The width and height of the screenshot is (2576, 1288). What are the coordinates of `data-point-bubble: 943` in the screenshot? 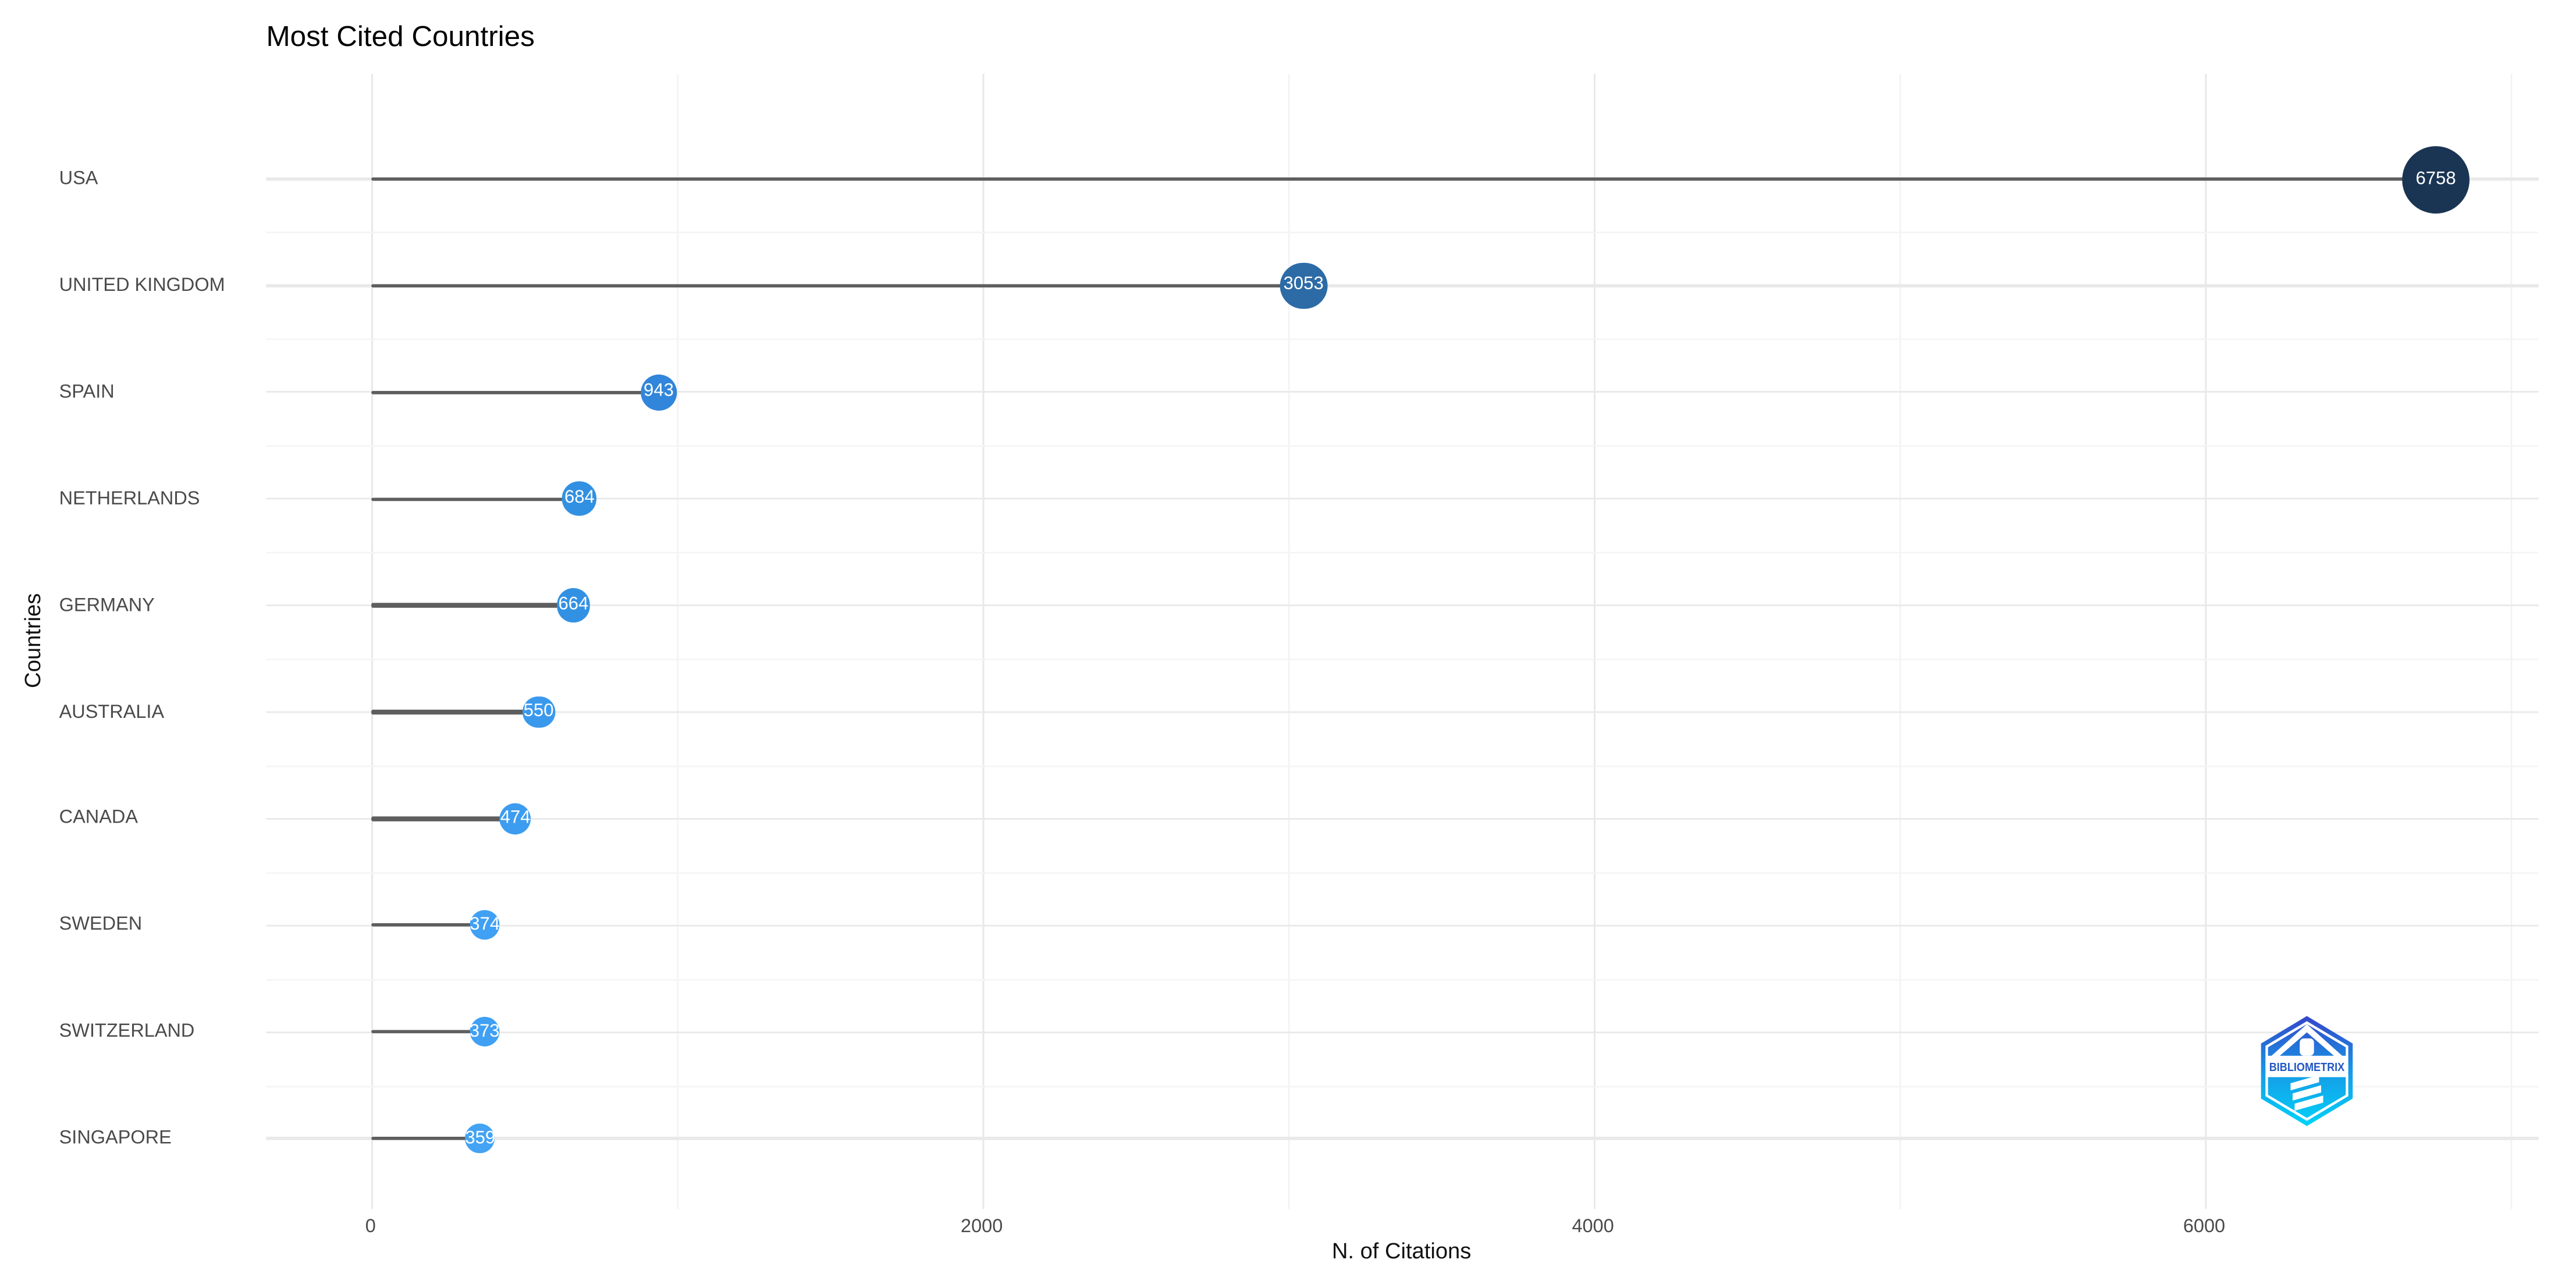 It's located at (658, 392).